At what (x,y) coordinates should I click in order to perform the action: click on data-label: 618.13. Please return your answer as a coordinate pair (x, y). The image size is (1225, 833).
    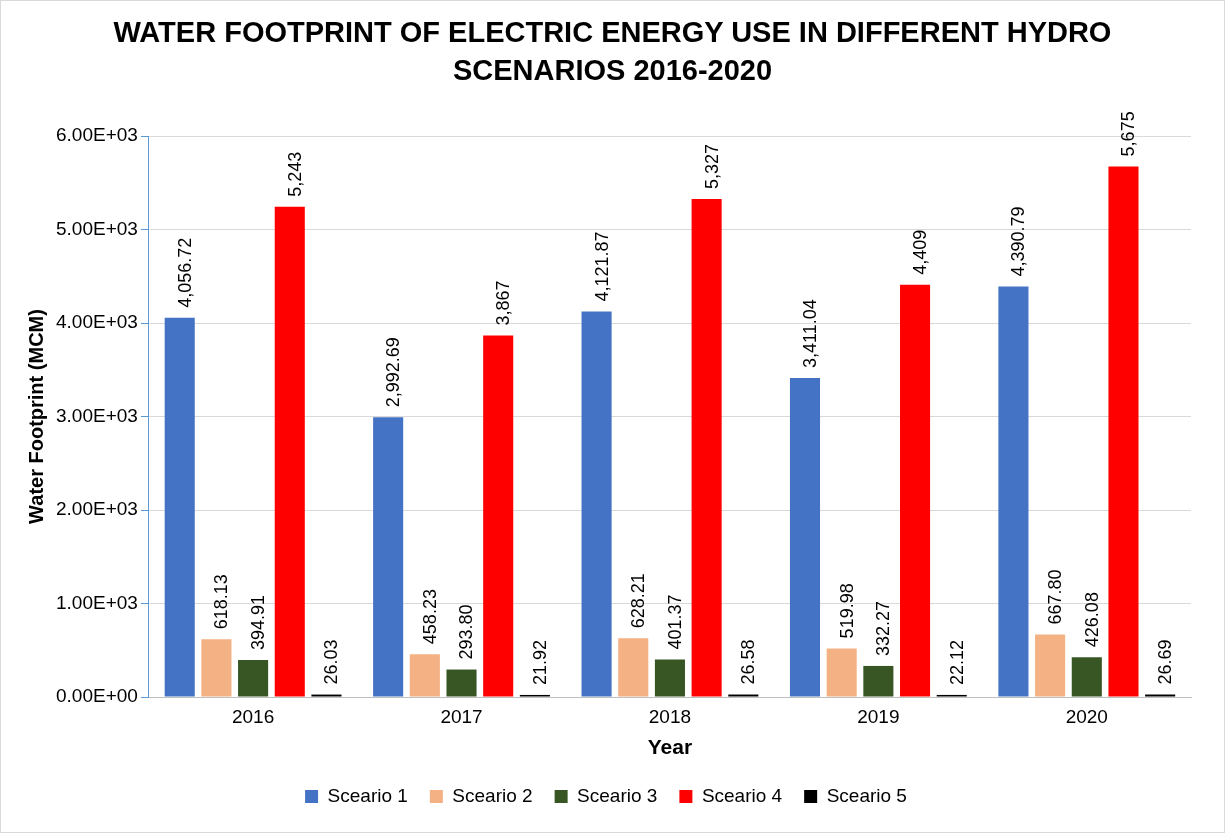
    Looking at the image, I should click on (221, 602).